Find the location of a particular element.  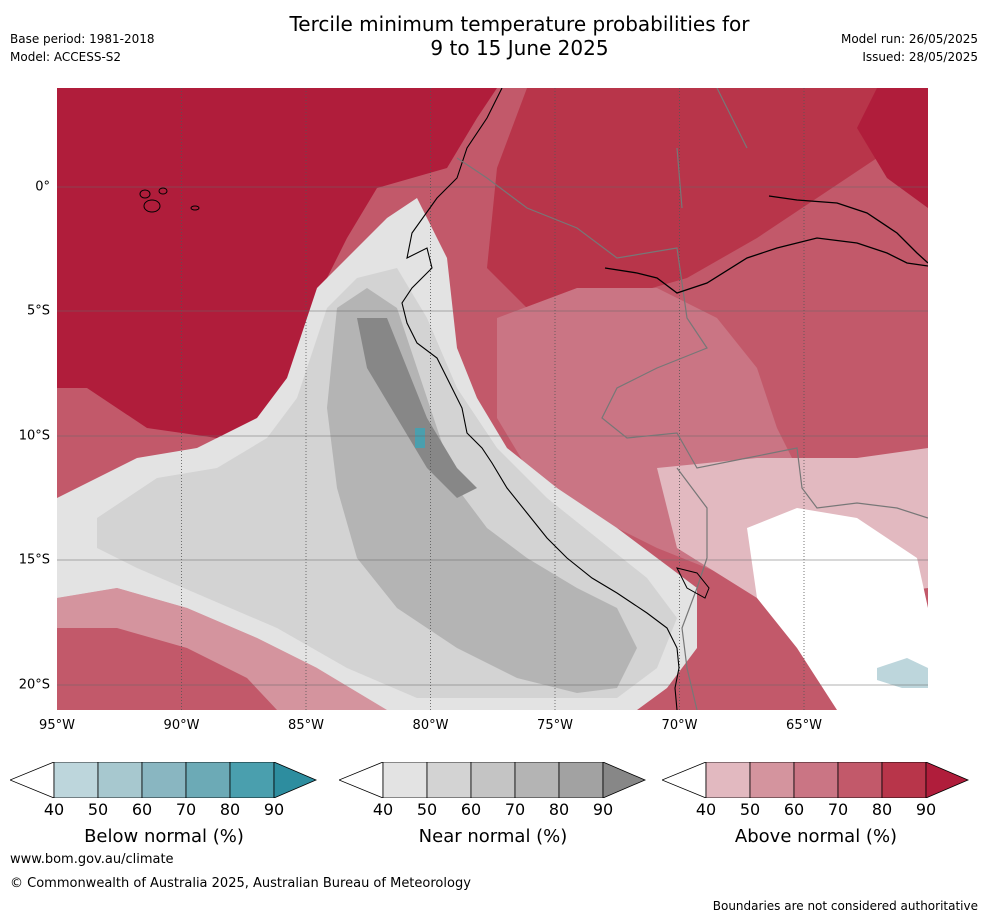

lon-tick-75w: 75°W is located at coordinates (555, 725).